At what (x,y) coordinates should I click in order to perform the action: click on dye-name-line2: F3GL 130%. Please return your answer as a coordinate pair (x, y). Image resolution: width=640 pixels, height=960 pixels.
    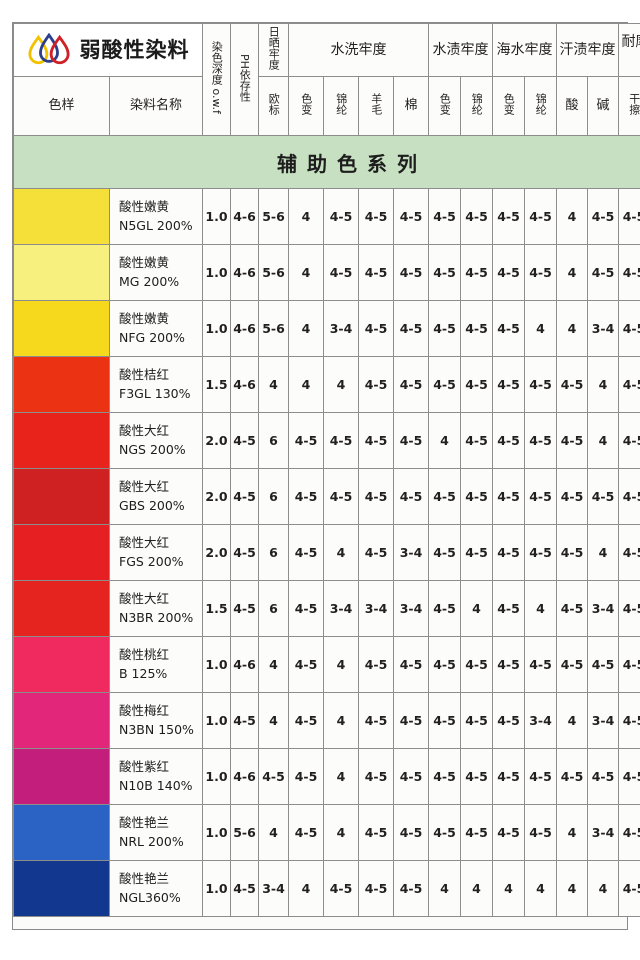
    Looking at the image, I should click on (155, 393).